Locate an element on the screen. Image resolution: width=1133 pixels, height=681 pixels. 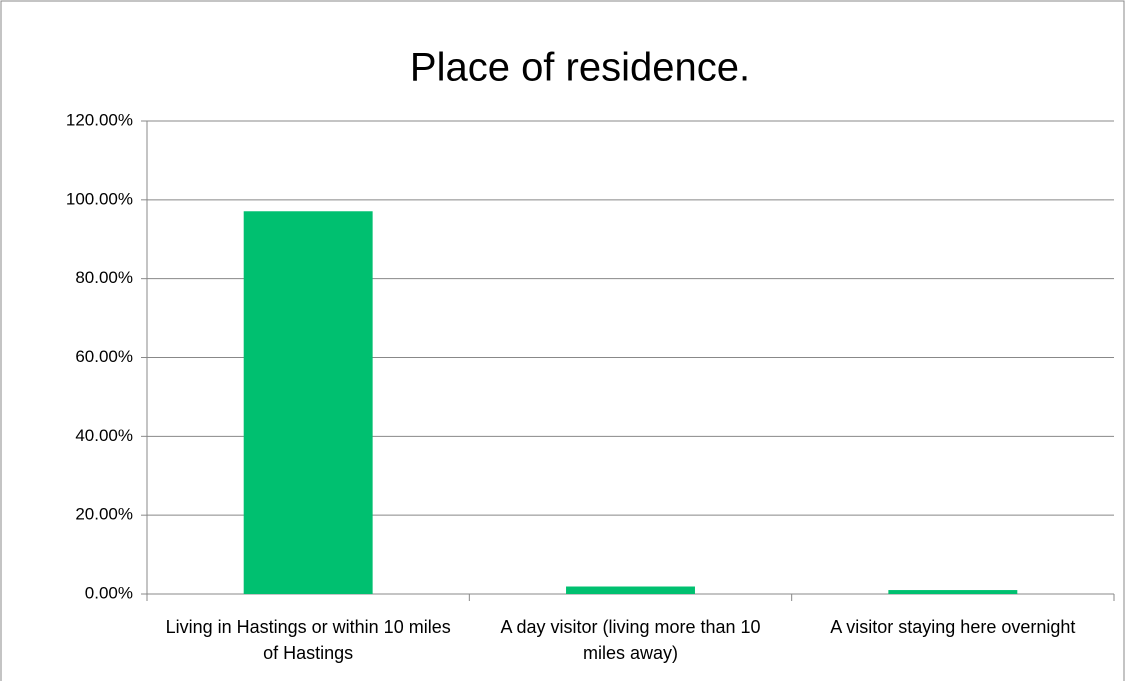
y-tick-label: 60.00% is located at coordinates (104, 356).